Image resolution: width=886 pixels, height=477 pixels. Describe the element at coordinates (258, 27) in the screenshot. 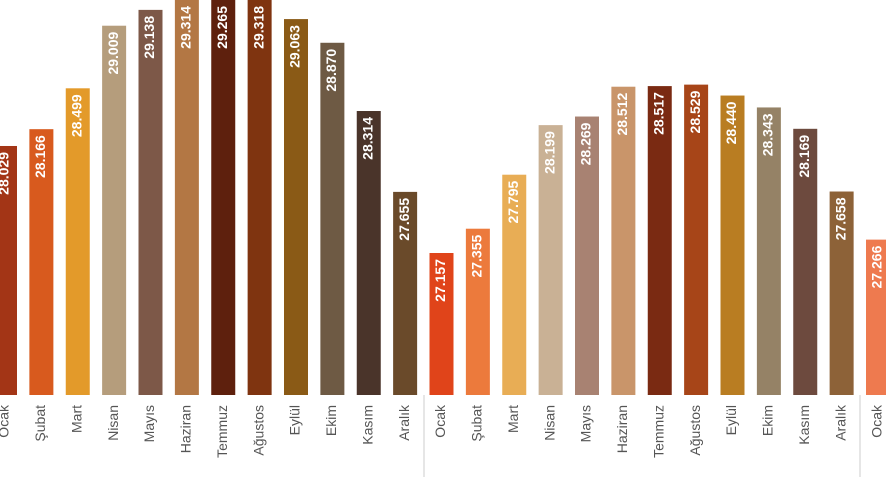

I see `value-label: 29.318` at that location.